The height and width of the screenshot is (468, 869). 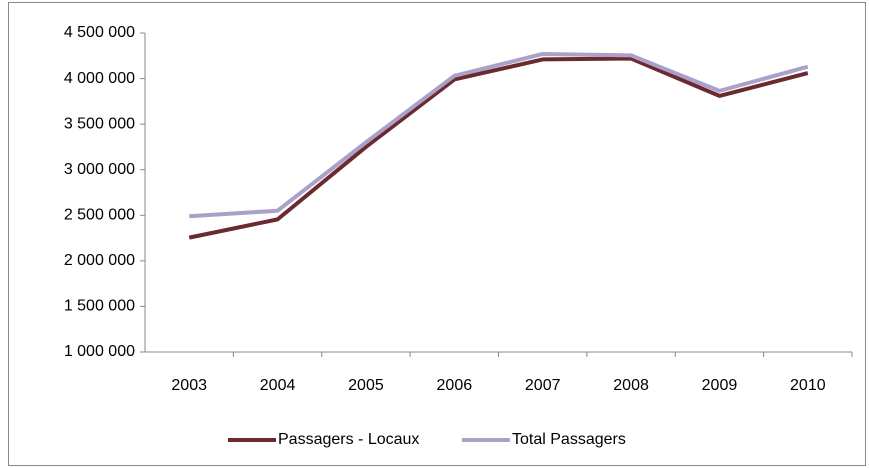 What do you see at coordinates (569, 439) in the screenshot?
I see `legend-label: Total Passagers` at bounding box center [569, 439].